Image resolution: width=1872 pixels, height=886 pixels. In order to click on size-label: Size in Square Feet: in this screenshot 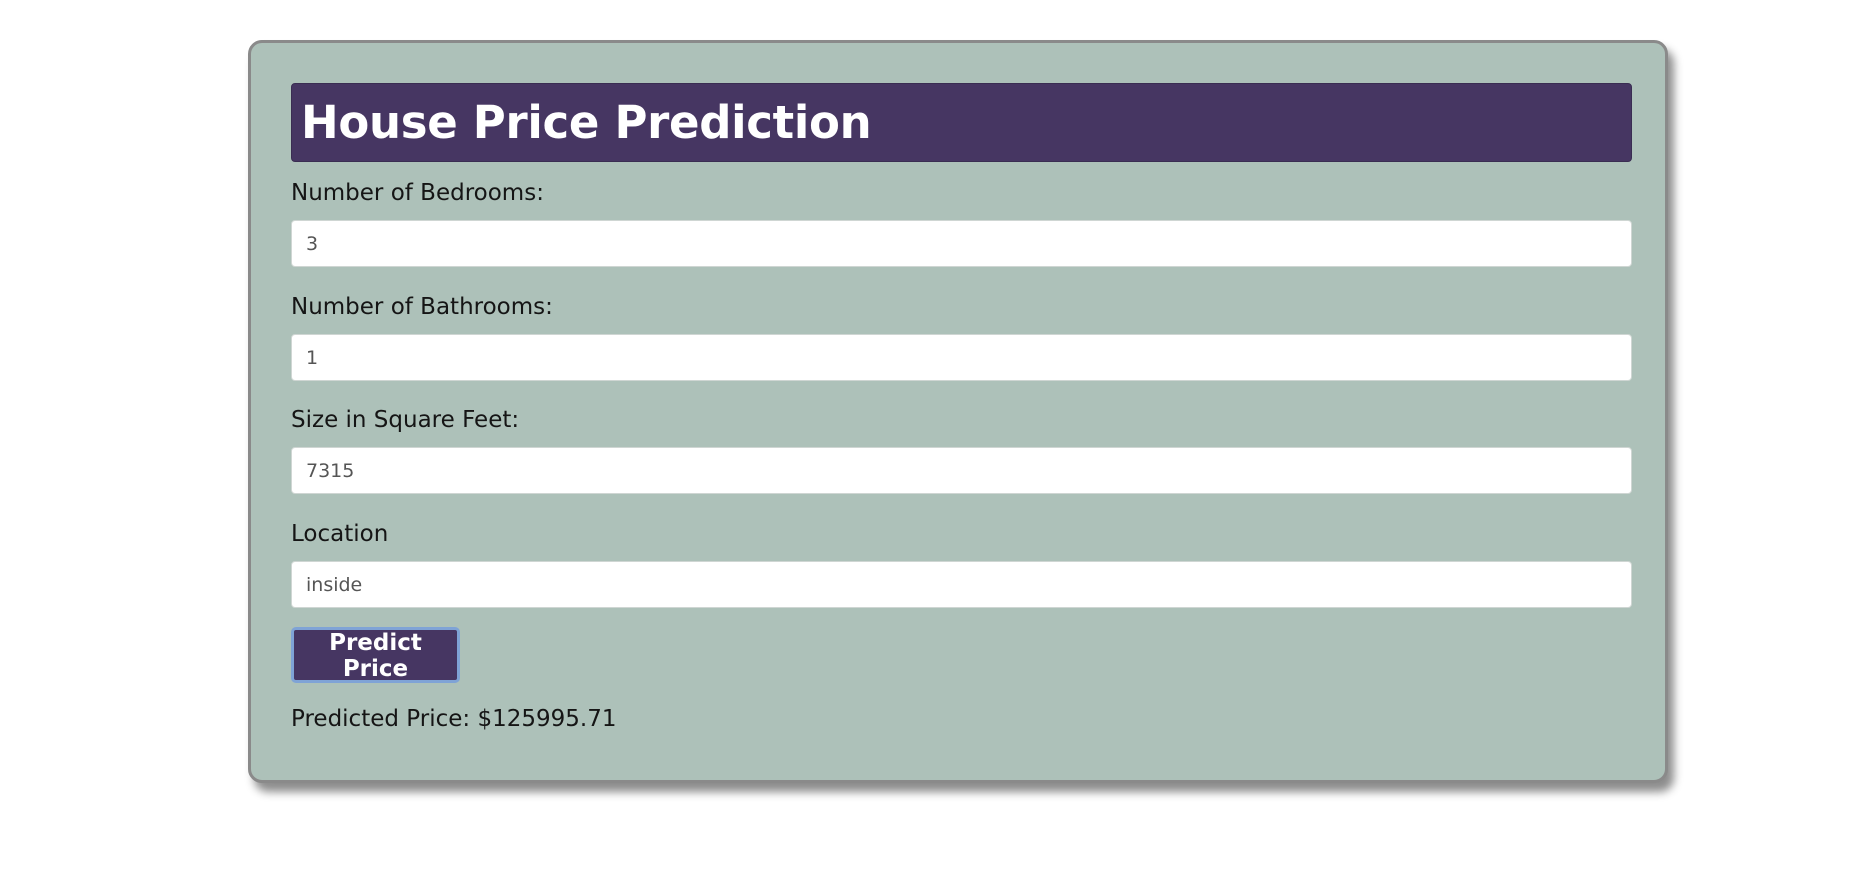, I will do `click(405, 420)`.